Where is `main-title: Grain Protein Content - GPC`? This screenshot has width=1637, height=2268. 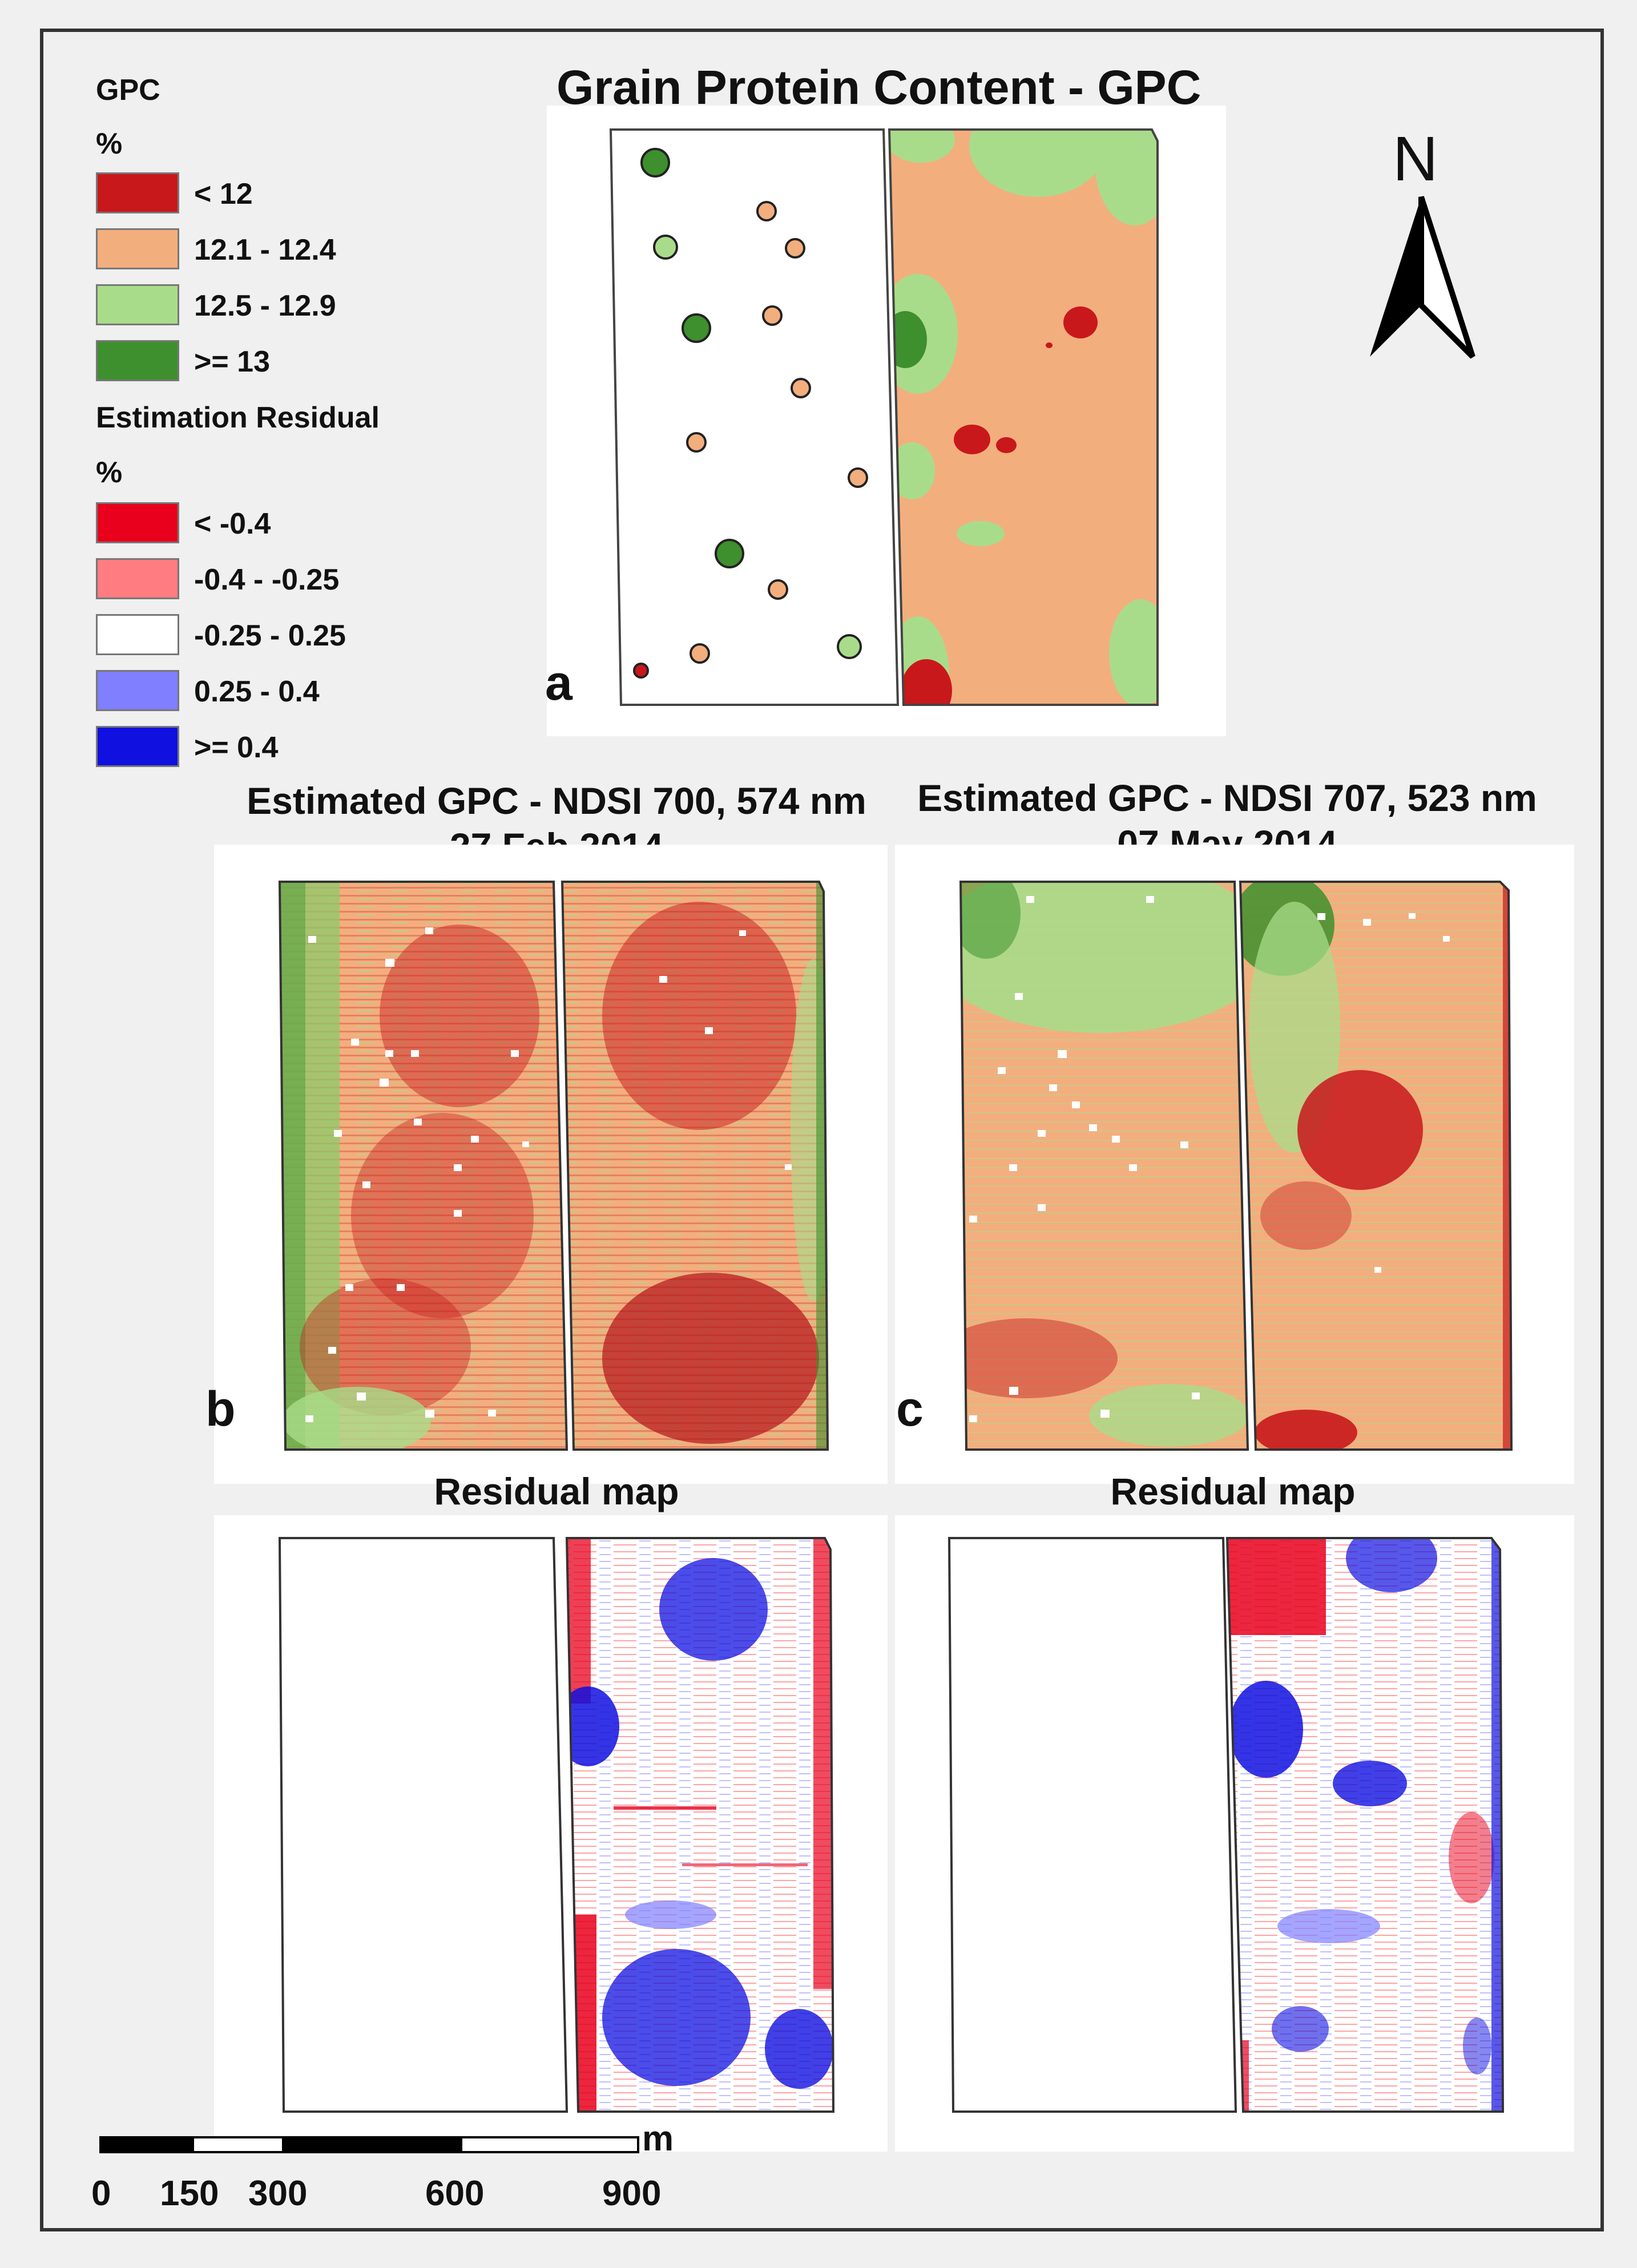
main-title: Grain Protein Content - GPC is located at coordinates (879, 87).